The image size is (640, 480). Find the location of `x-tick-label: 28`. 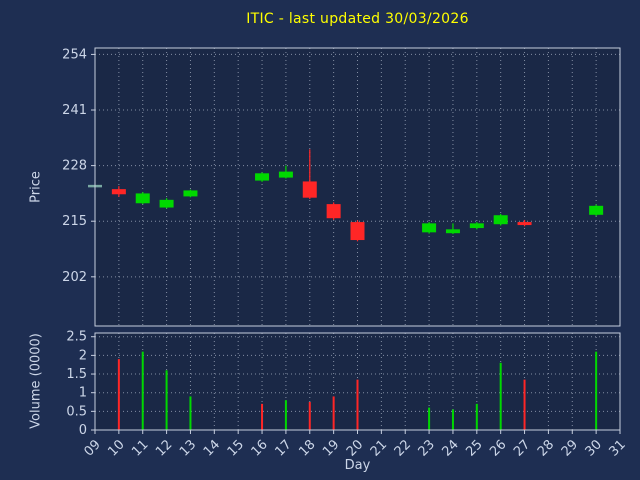

x-tick-label: 28 is located at coordinates (546, 448).